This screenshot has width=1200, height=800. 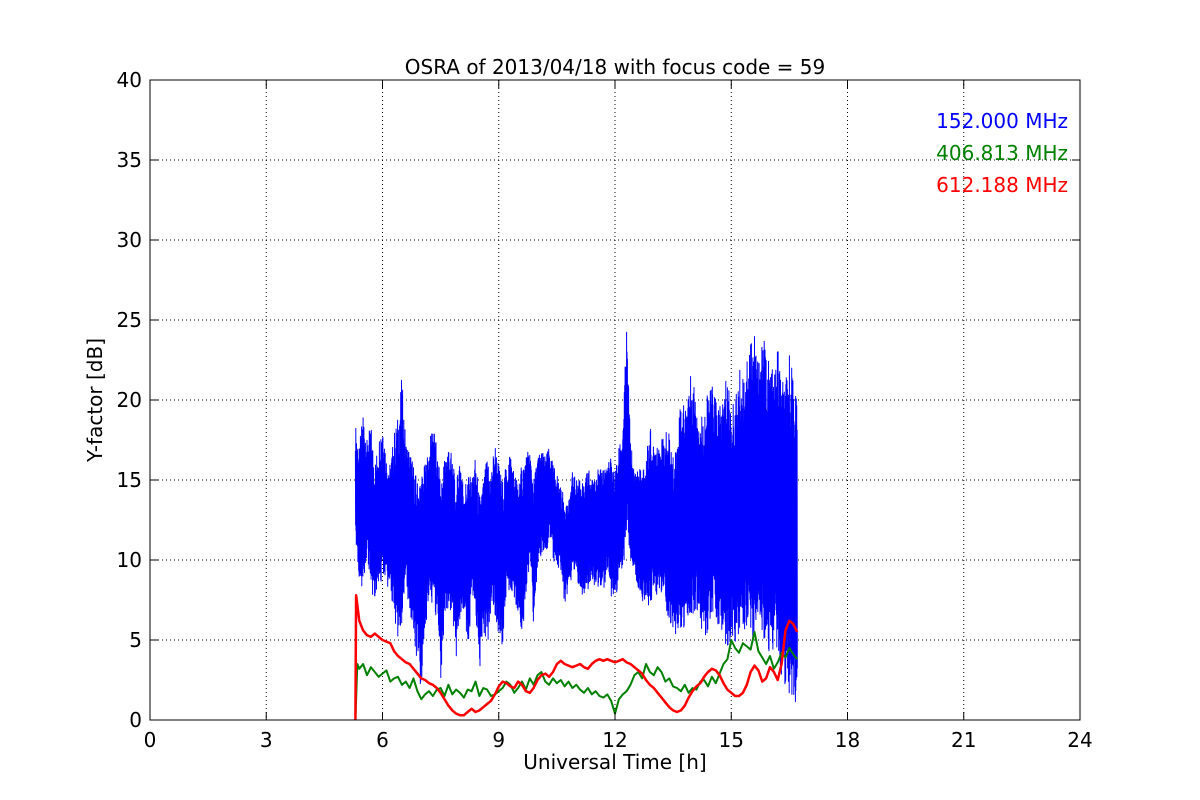 I want to click on legend-entry-3: 612.188 MHz, so click(x=1002, y=185).